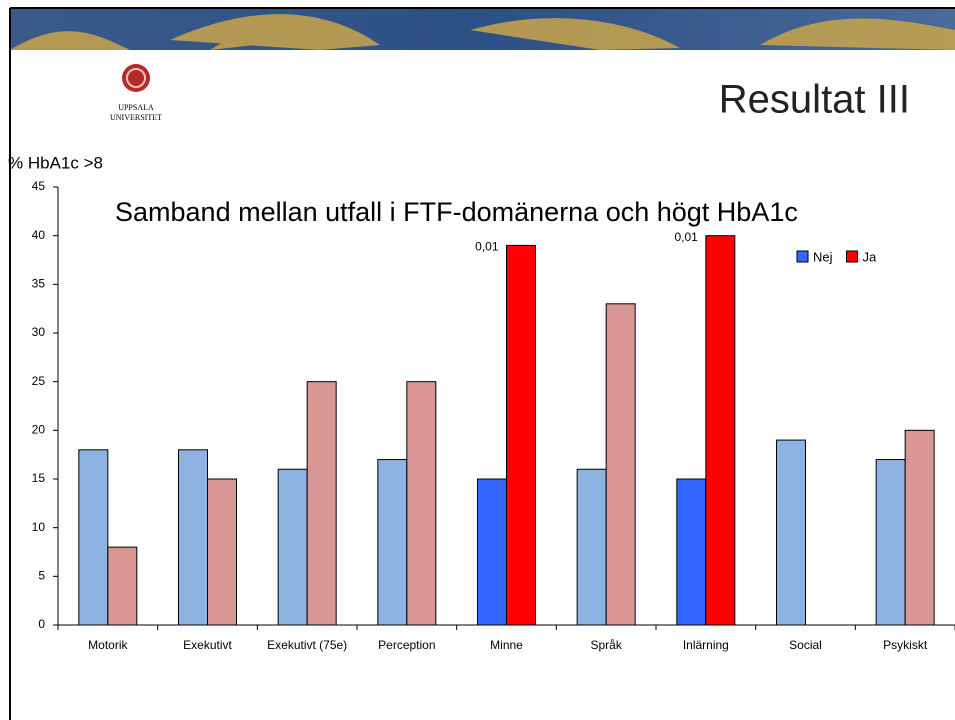 This screenshot has height=720, width=955. Describe the element at coordinates (814, 100) in the screenshot. I see `slide-title: Resultat III` at that location.